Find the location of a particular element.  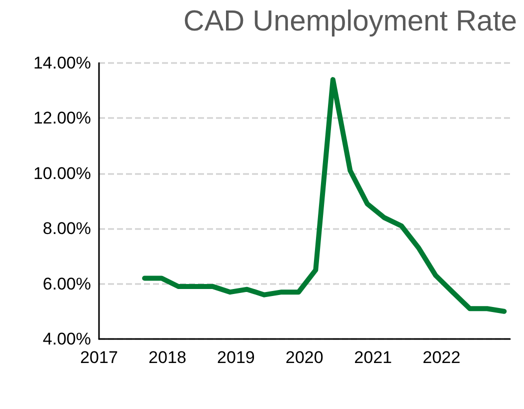

y-tick-label: 4.00% is located at coordinates (66, 339).